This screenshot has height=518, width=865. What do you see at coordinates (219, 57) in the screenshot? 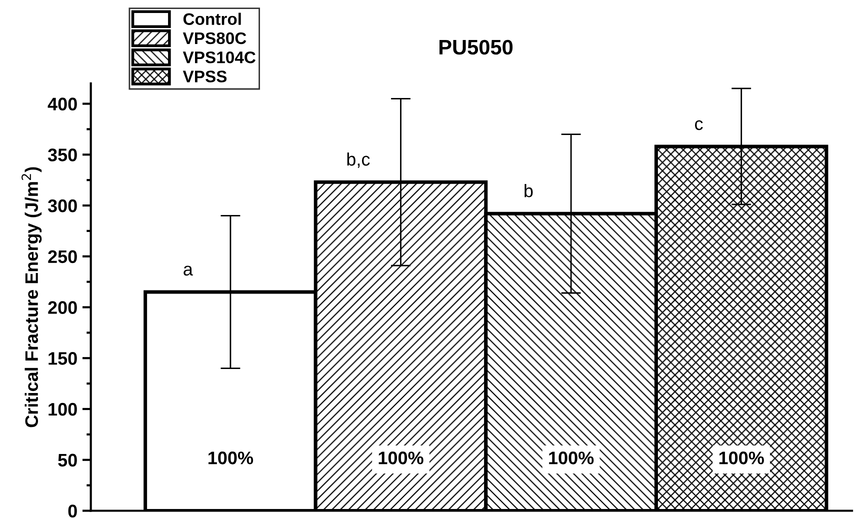
I see `legend-label: VPS104C` at bounding box center [219, 57].